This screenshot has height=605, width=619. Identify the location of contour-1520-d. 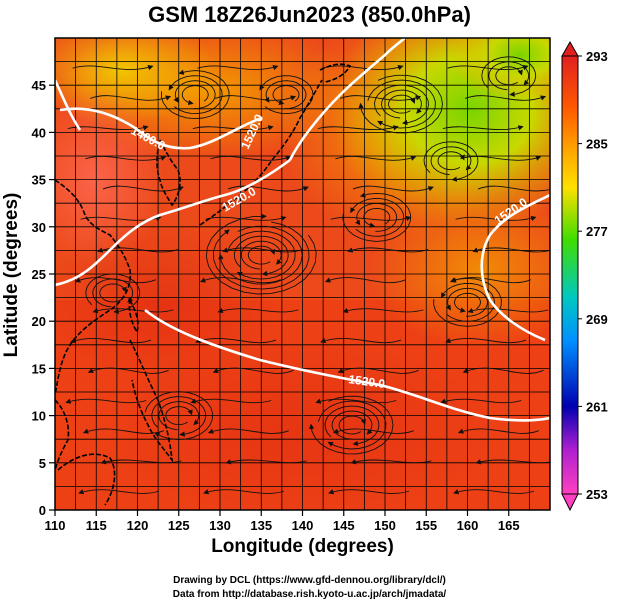
(515, 267).